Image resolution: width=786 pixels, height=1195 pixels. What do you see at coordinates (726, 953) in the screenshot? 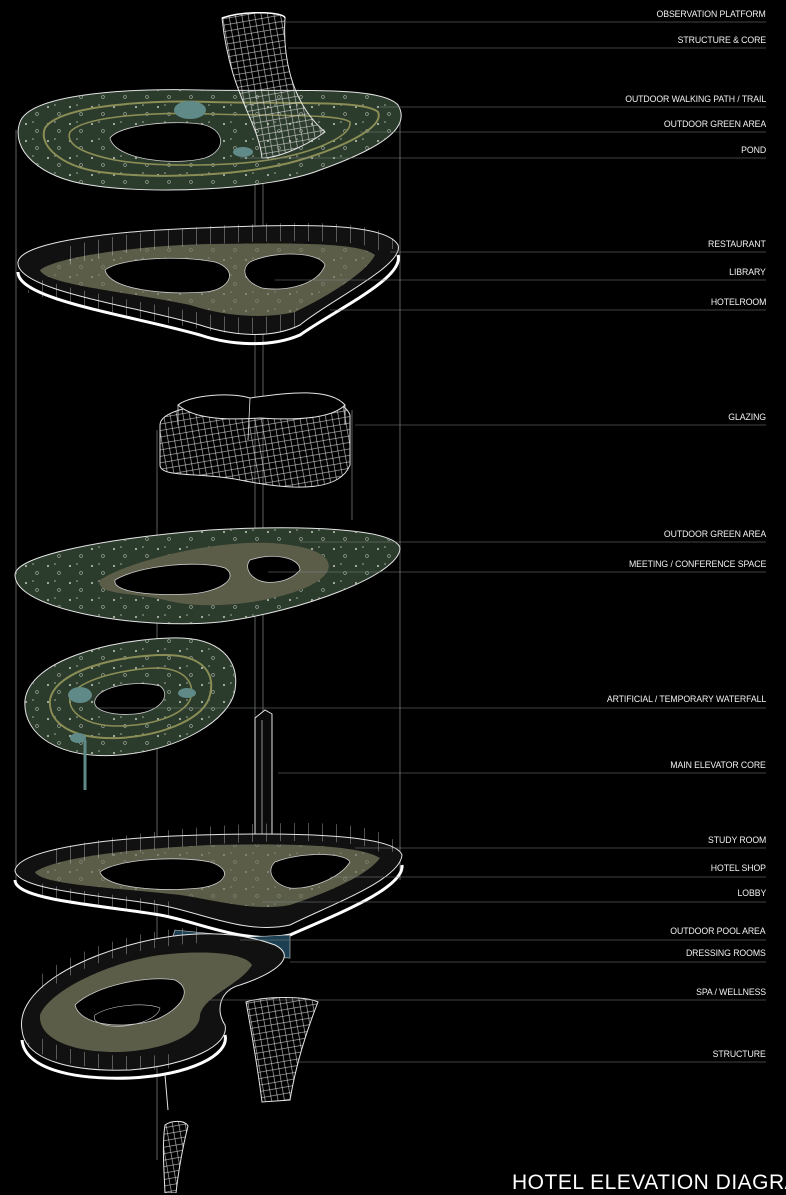
I see `label-dressing-rooms: DRESSING ROOMS` at bounding box center [726, 953].